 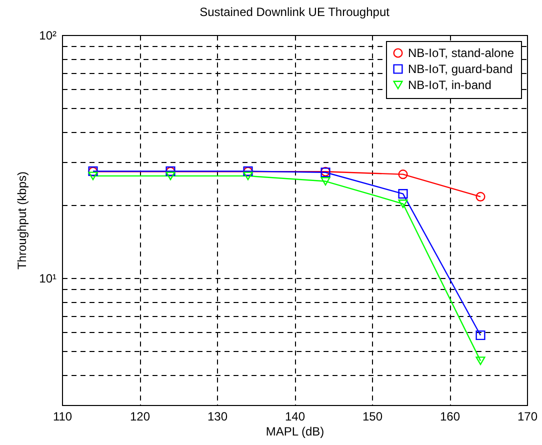 What do you see at coordinates (527, 417) in the screenshot?
I see `x-tick-label: 170` at bounding box center [527, 417].